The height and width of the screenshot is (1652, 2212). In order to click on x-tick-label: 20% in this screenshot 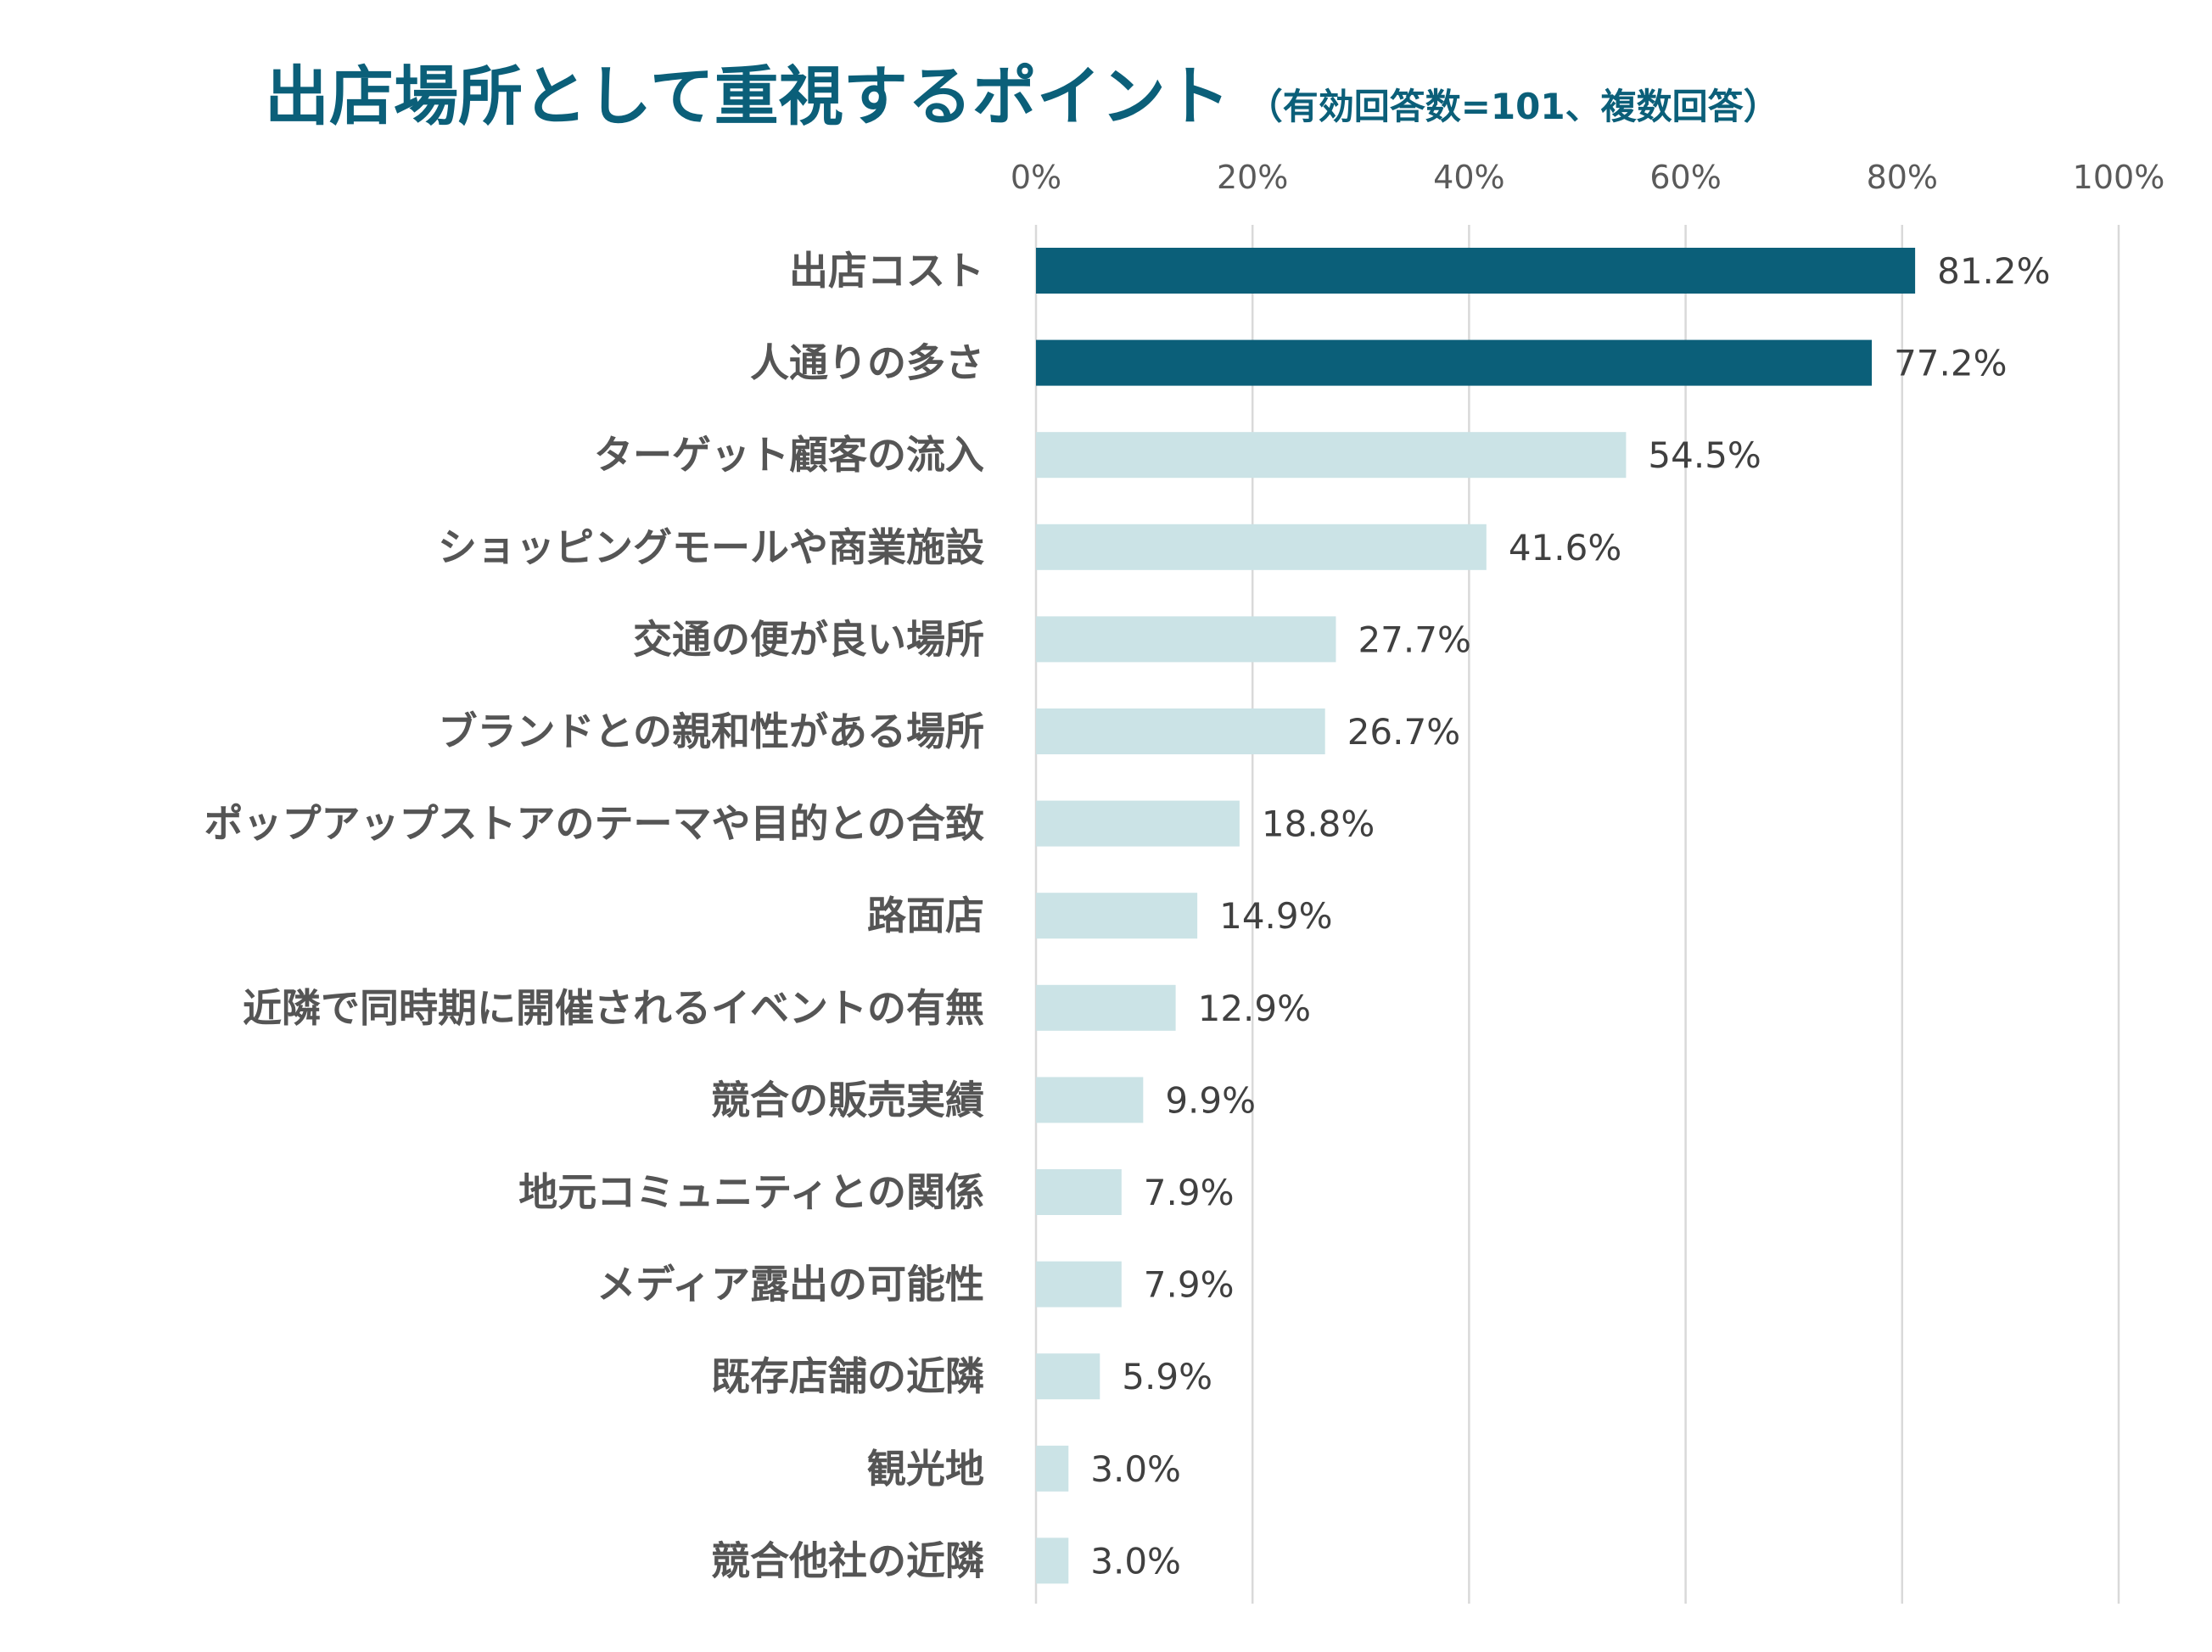, I will do `click(1252, 178)`.